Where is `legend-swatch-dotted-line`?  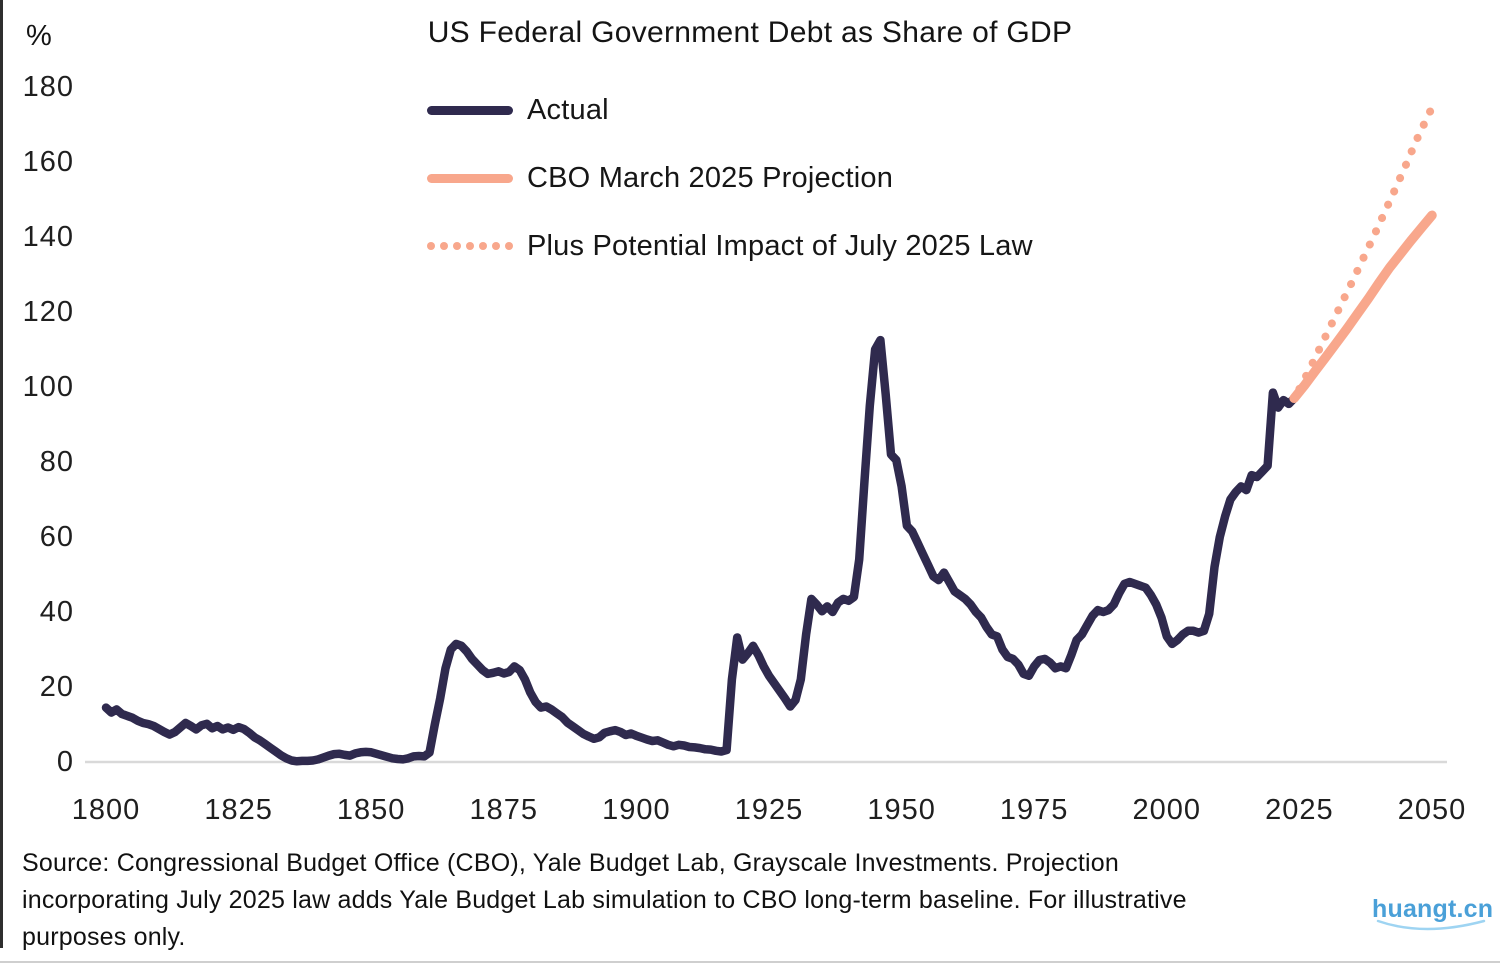 legend-swatch-dotted-line is located at coordinates (470, 246).